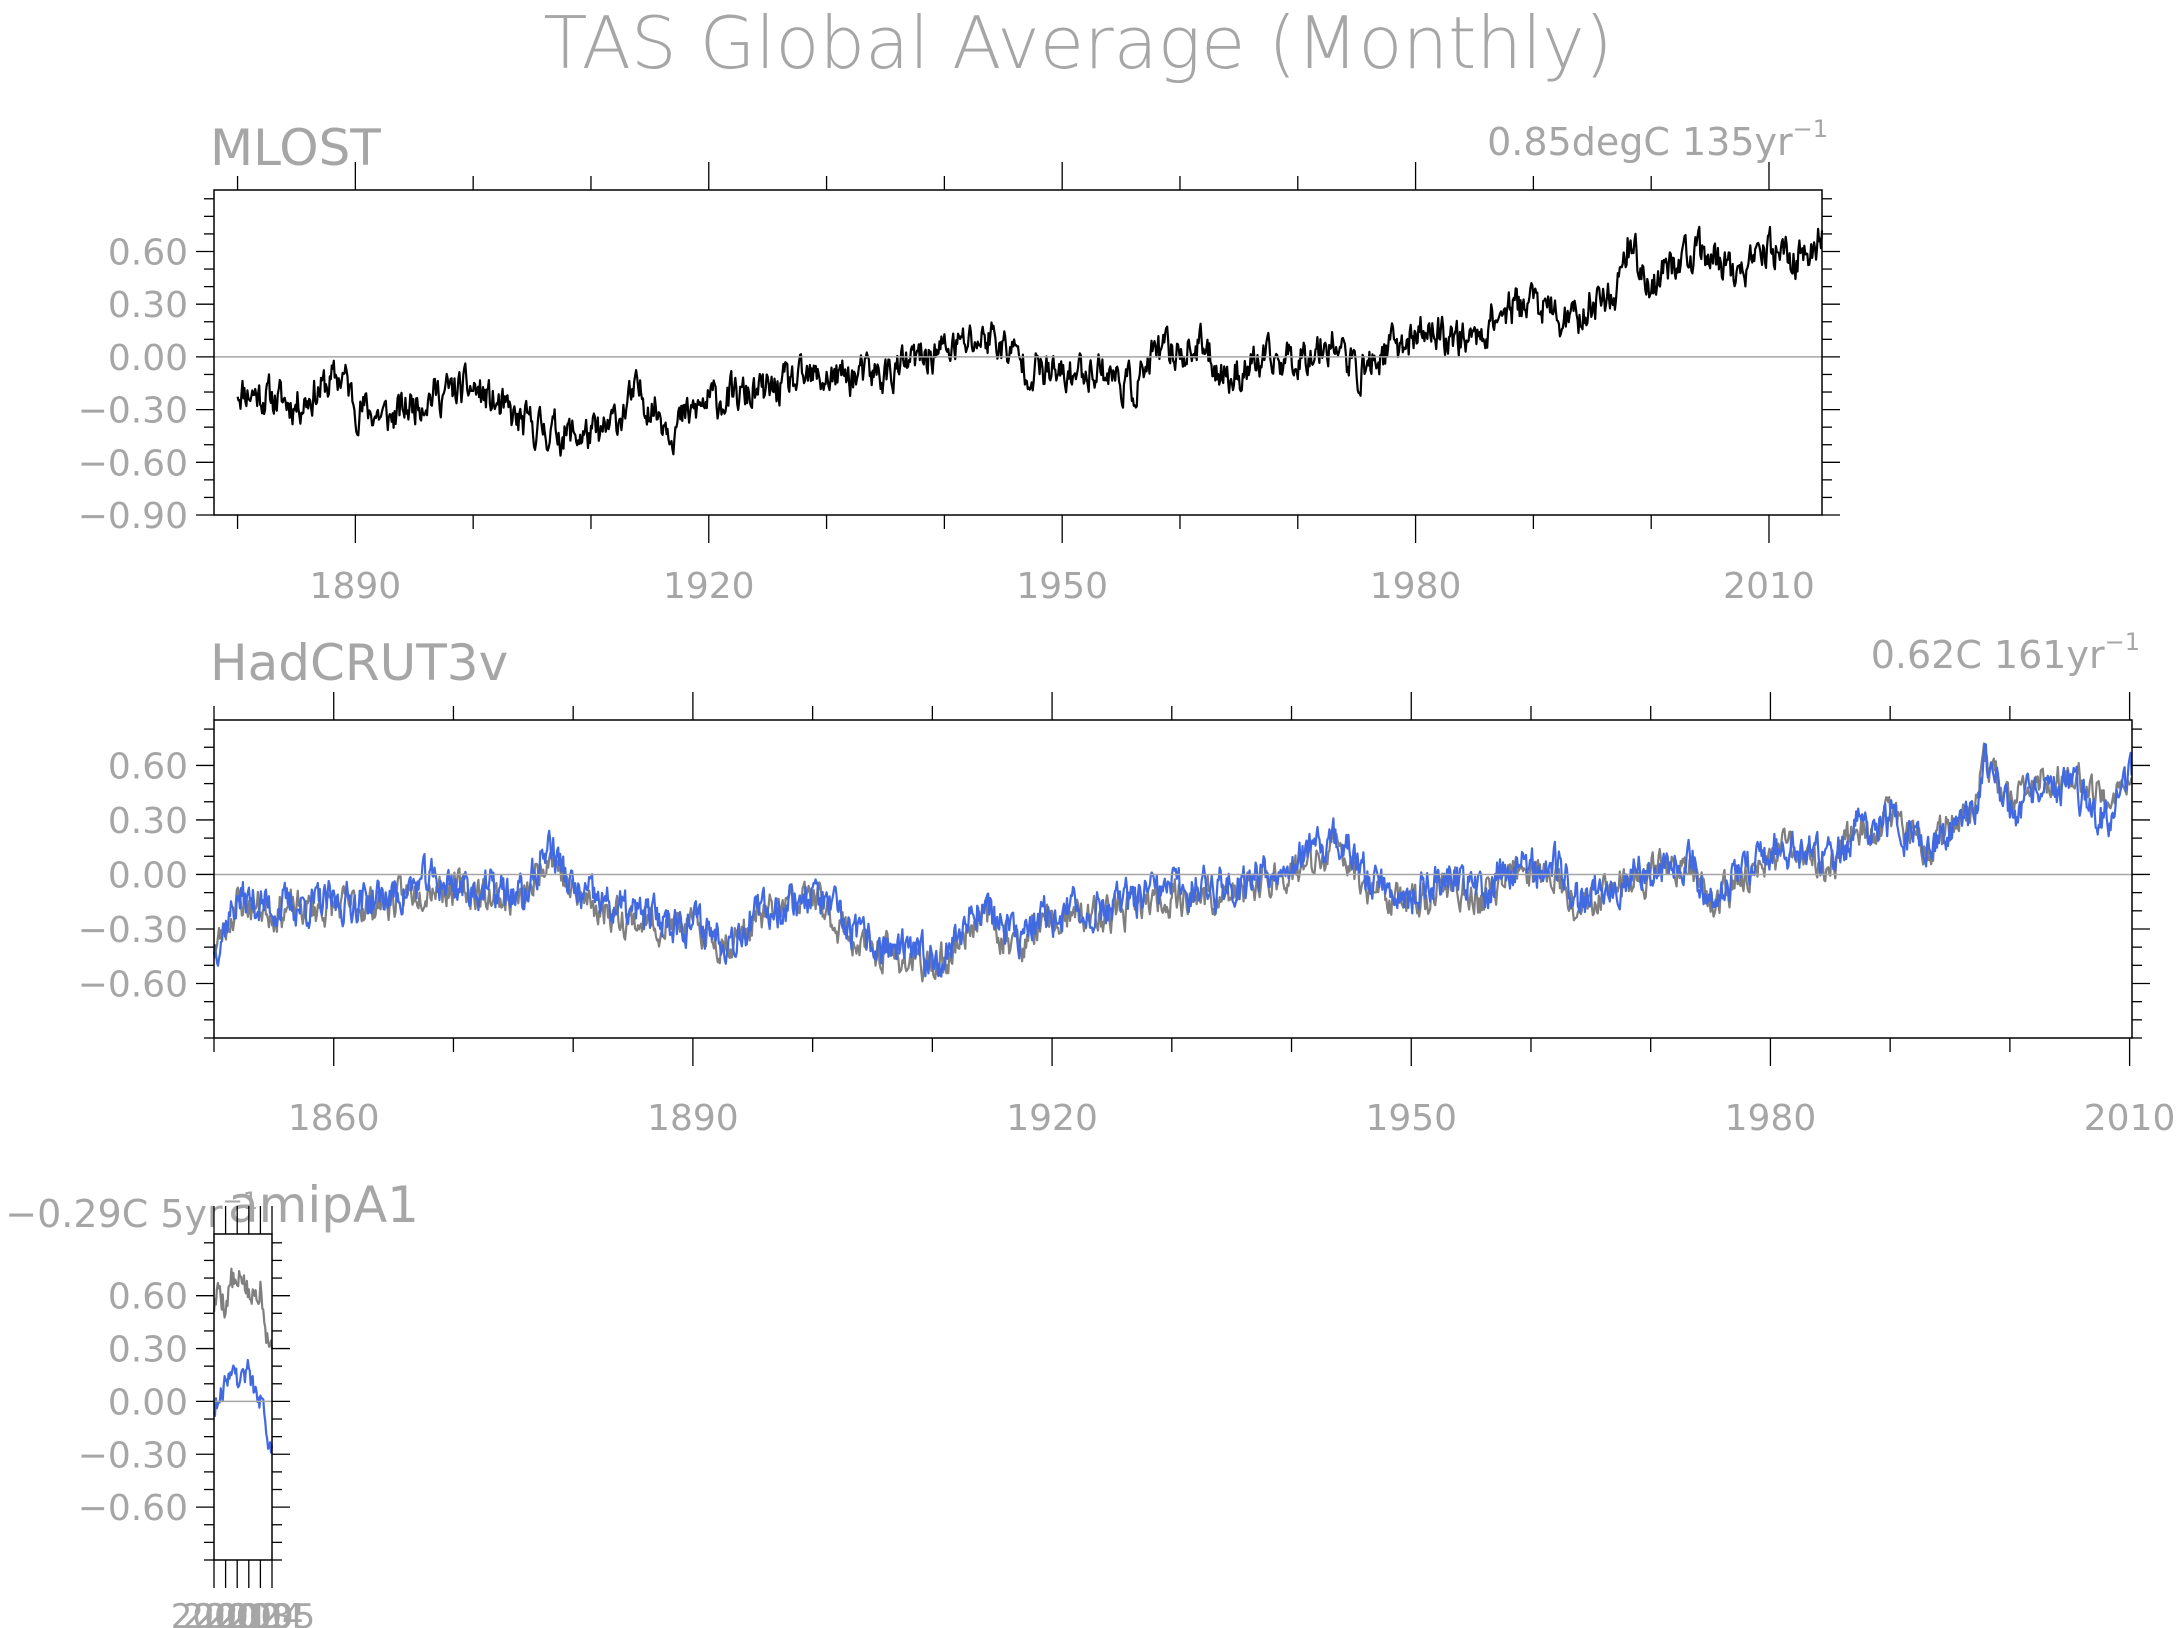  I want to click on y-tick-label: −0.90, so click(133, 516).